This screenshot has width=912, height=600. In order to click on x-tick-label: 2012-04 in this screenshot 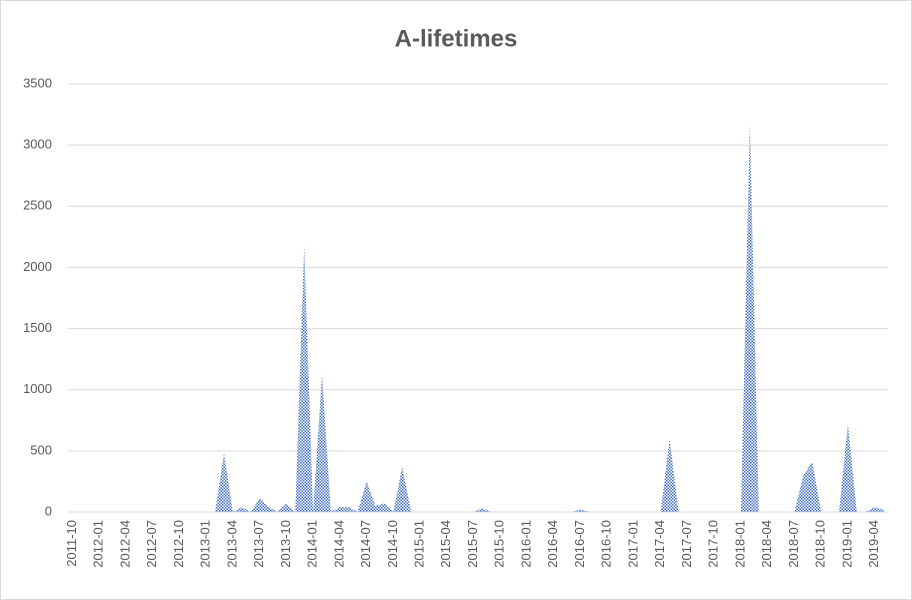, I will do `click(124, 544)`.